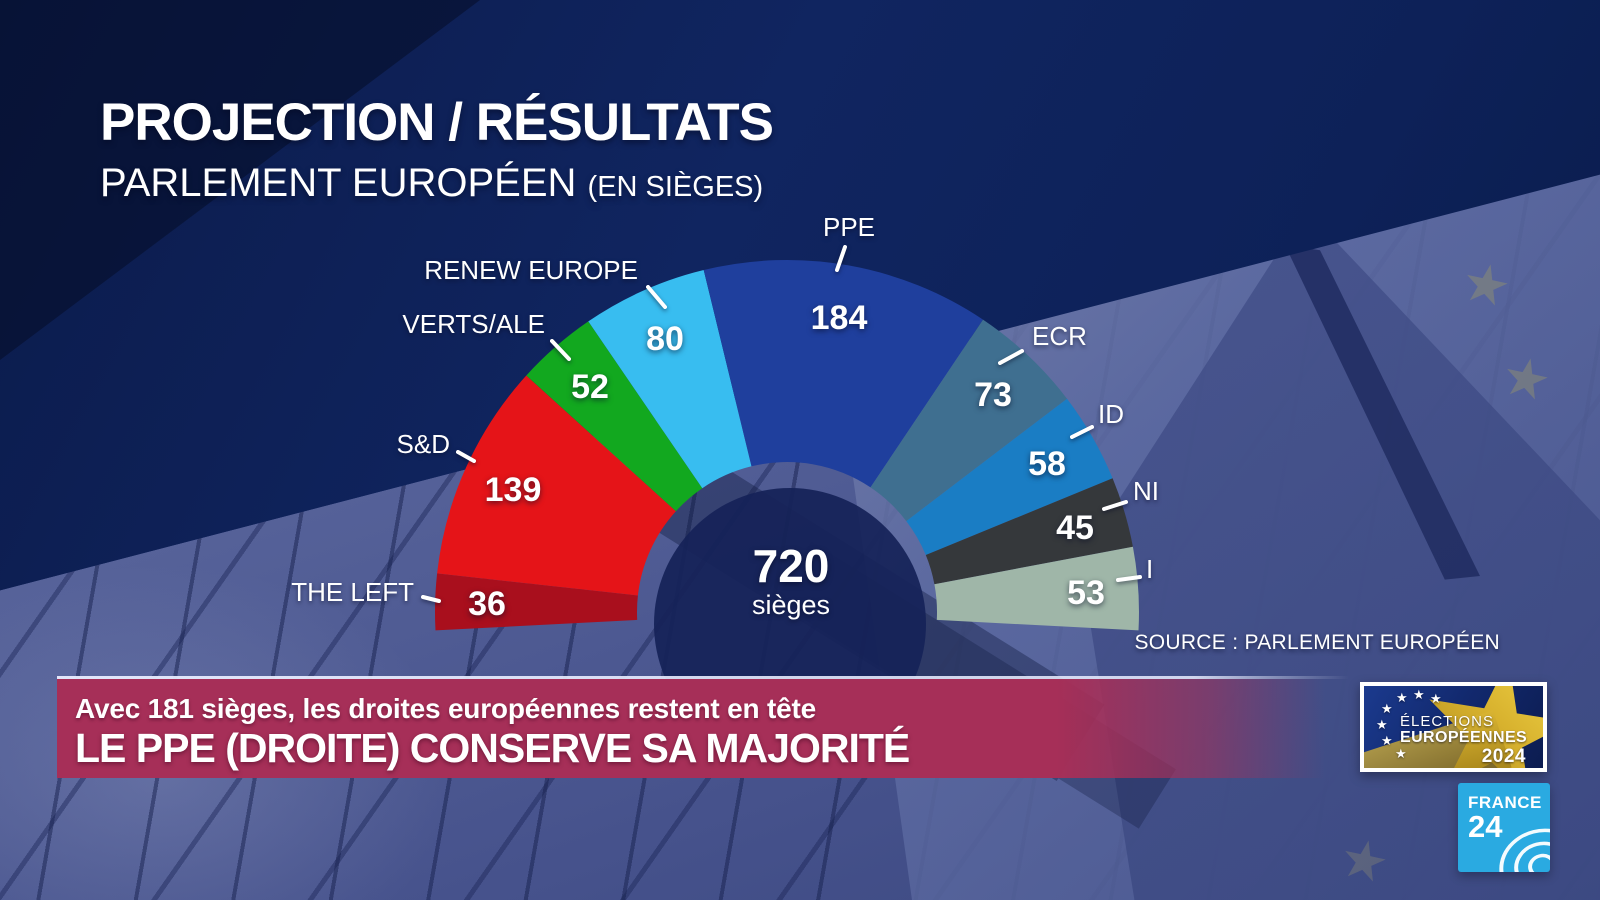 The image size is (1600, 900). What do you see at coordinates (1011, 357) in the screenshot?
I see `label-tick-ecr` at bounding box center [1011, 357].